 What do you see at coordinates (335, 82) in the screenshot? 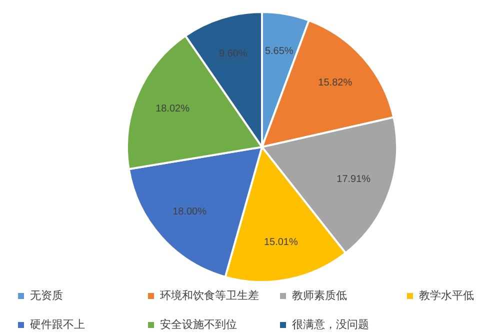
I see `data-label: 15.82%` at bounding box center [335, 82].